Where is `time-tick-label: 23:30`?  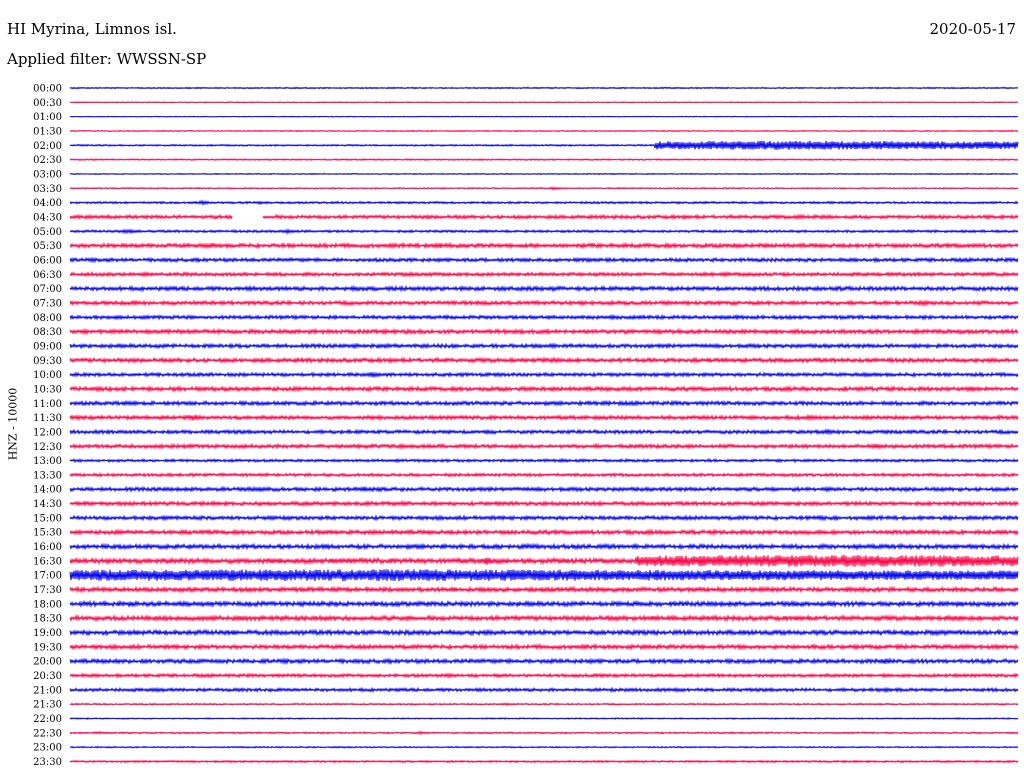 time-tick-label: 23:30 is located at coordinates (47, 762).